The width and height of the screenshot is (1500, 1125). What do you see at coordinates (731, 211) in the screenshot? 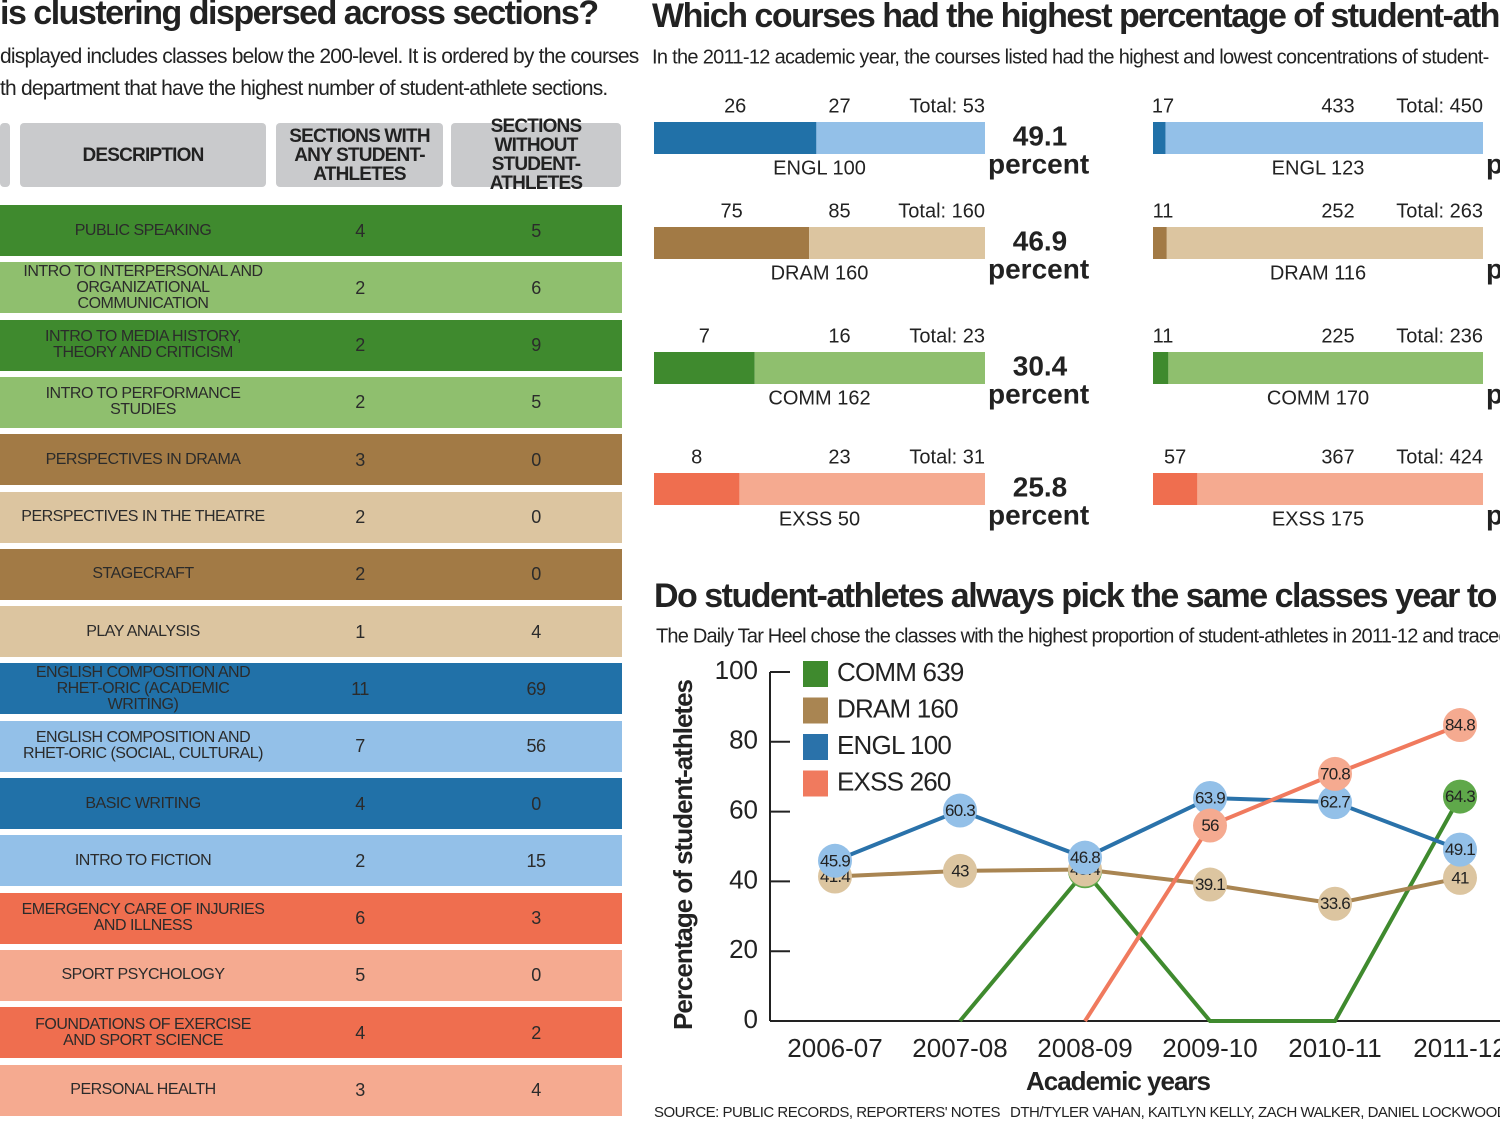
I see `athlete-count: 75` at bounding box center [731, 211].